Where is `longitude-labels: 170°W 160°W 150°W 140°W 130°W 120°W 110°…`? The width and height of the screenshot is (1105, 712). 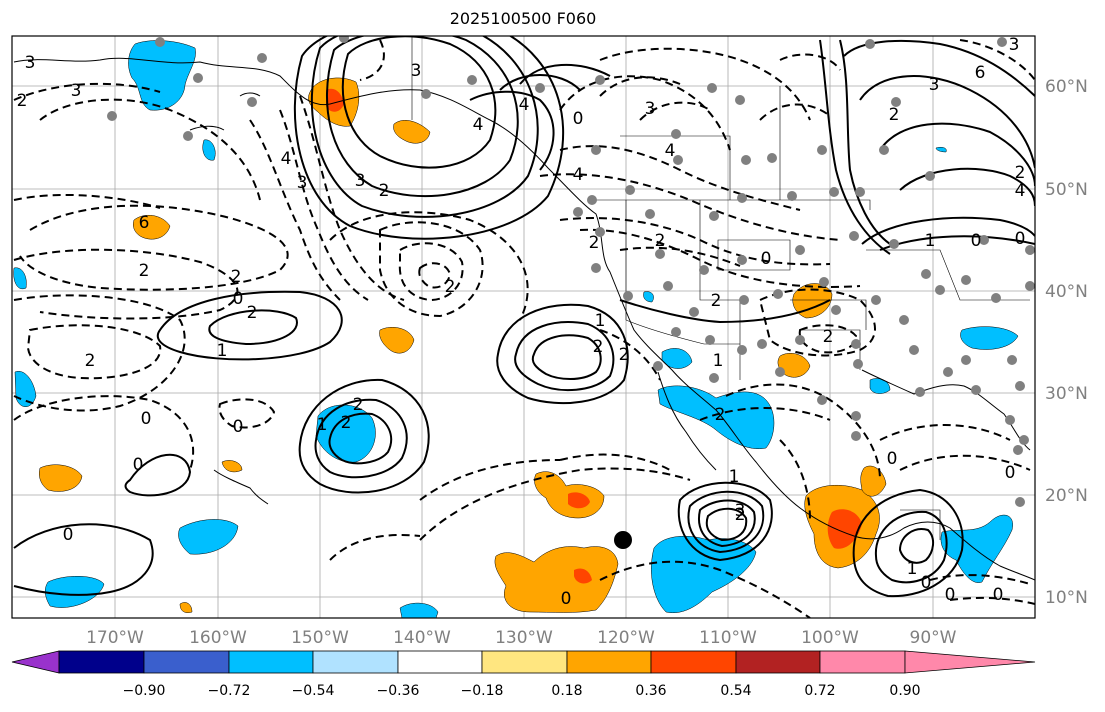
longitude-labels: 170°W 160°W 150°W 140°W 130°W 120°W 110°… is located at coordinates (521, 638).